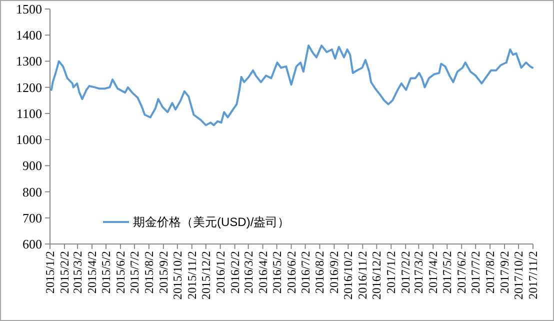 This screenshot has width=554, height=321. Describe the element at coordinates (348, 275) in the screenshot. I see `x-tick-label: 2016/10/2` at that location.